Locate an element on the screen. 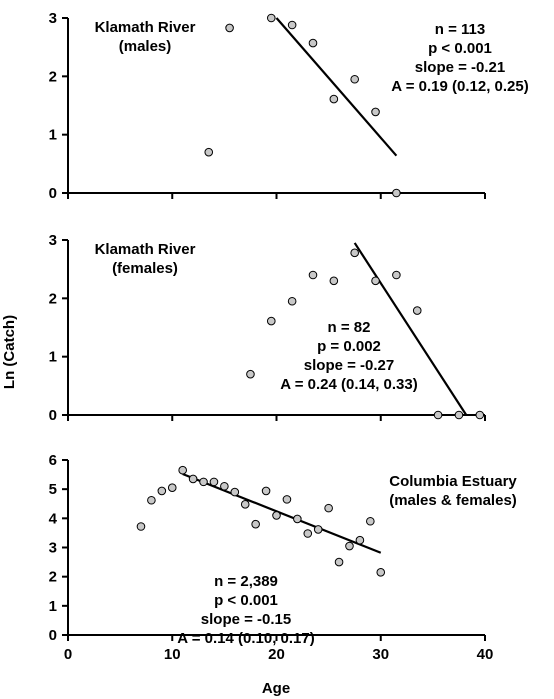 The height and width of the screenshot is (699, 554). x-axis-label: Age is located at coordinates (276, 688).